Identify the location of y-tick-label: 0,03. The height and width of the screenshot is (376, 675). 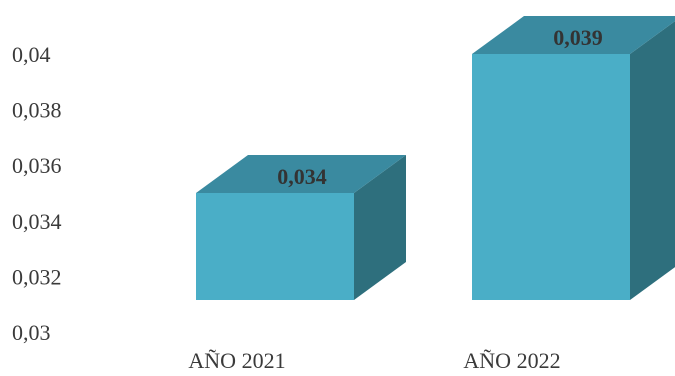
(31, 332).